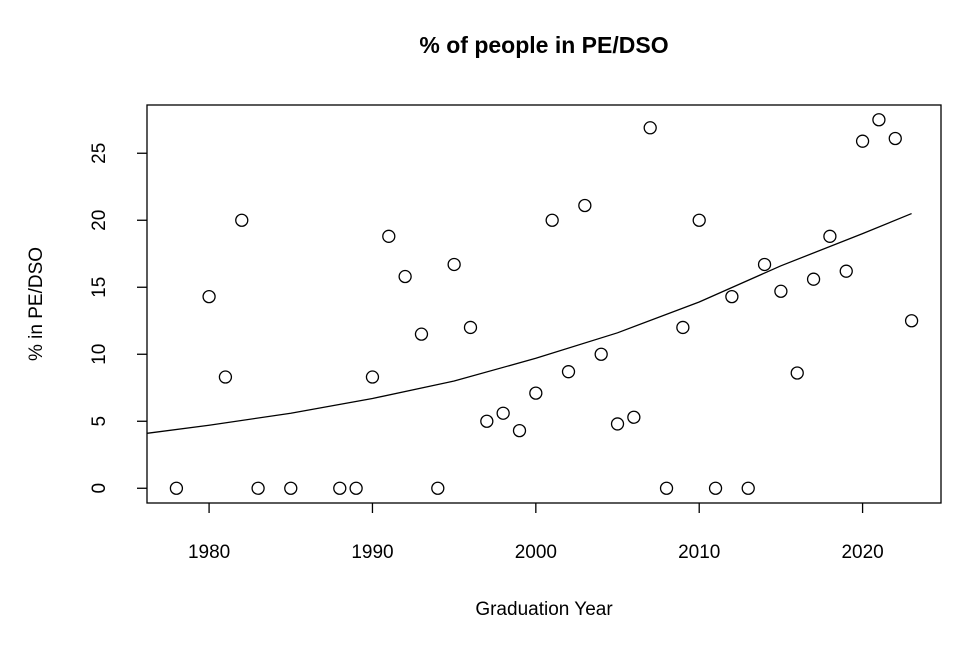 The image size is (976, 652). Describe the element at coordinates (36, 304) in the screenshot. I see `y-axis-label: % in PE/DSO` at that location.